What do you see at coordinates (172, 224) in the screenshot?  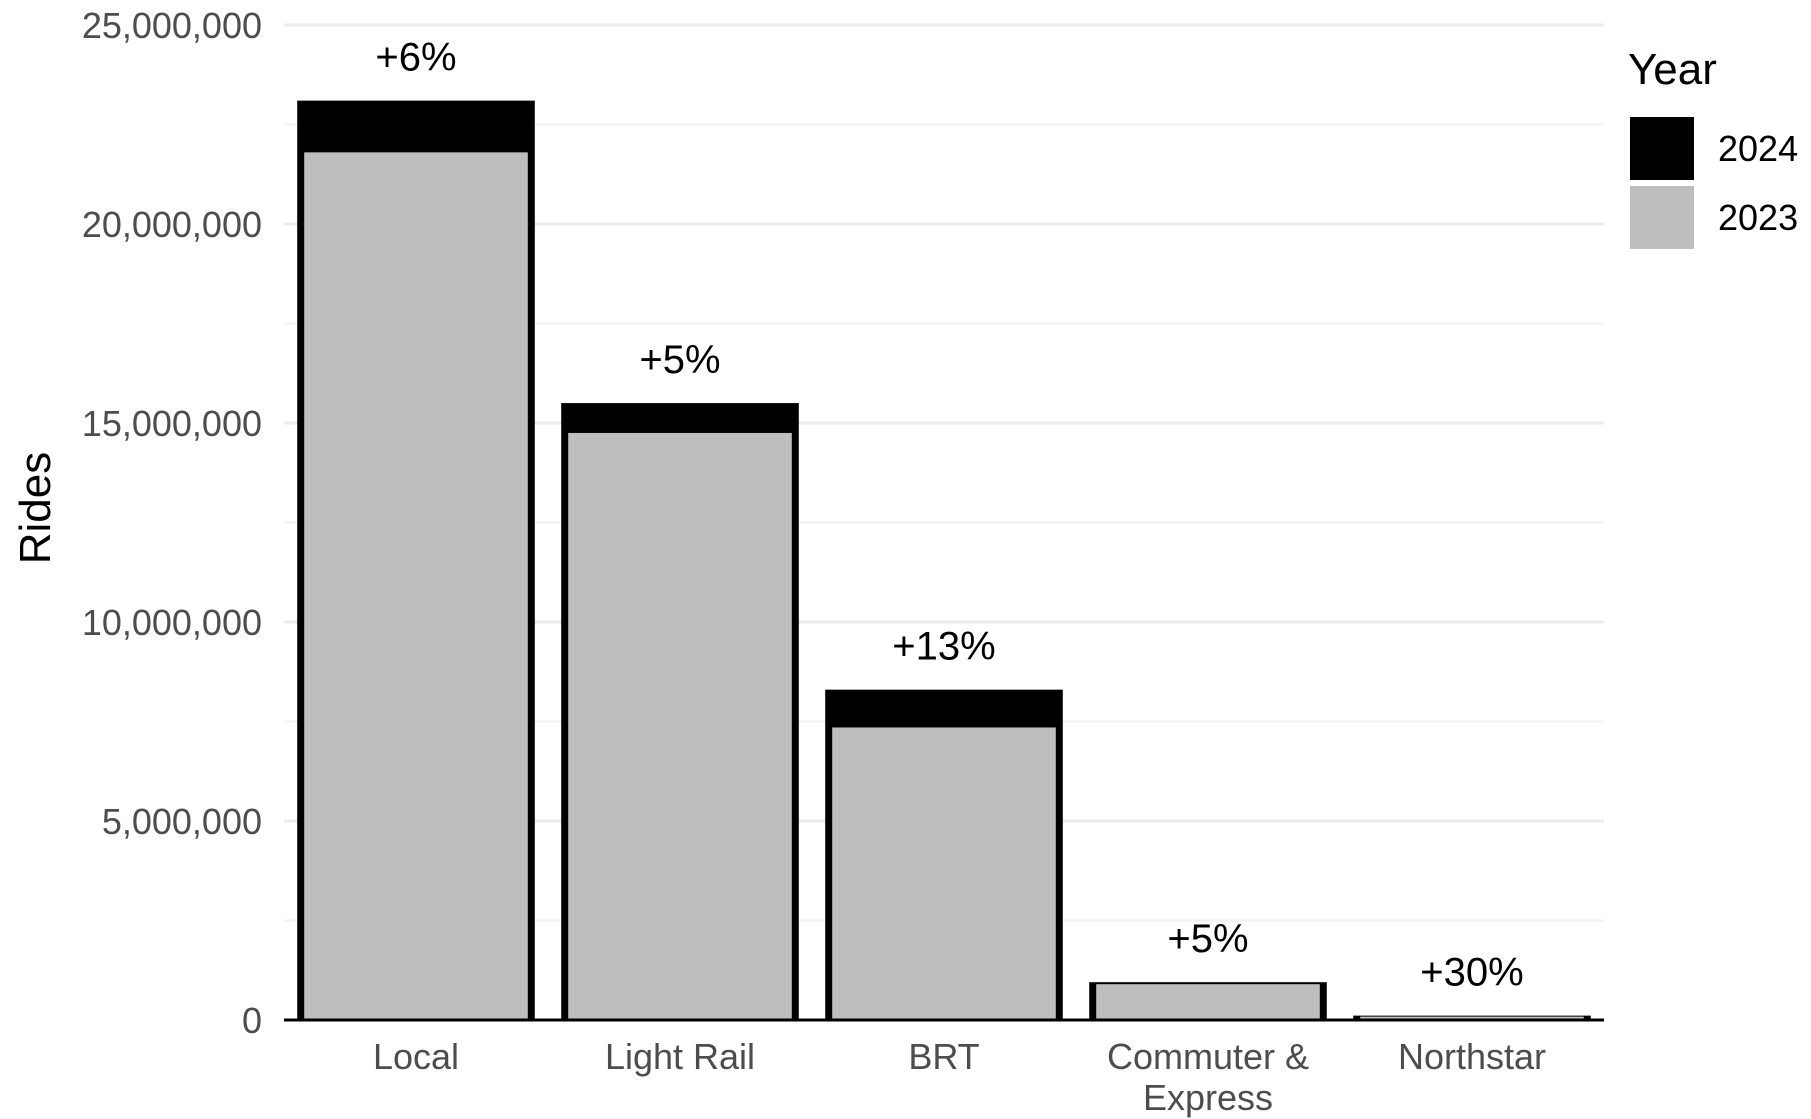 I see `y-tick-label: 20,000,000` at bounding box center [172, 224].